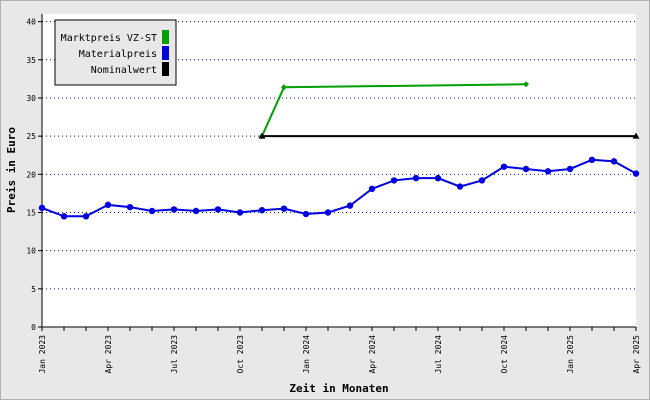 The width and height of the screenshot is (650, 400). What do you see at coordinates (33, 327) in the screenshot?
I see `y-tick-label: 0` at bounding box center [33, 327].